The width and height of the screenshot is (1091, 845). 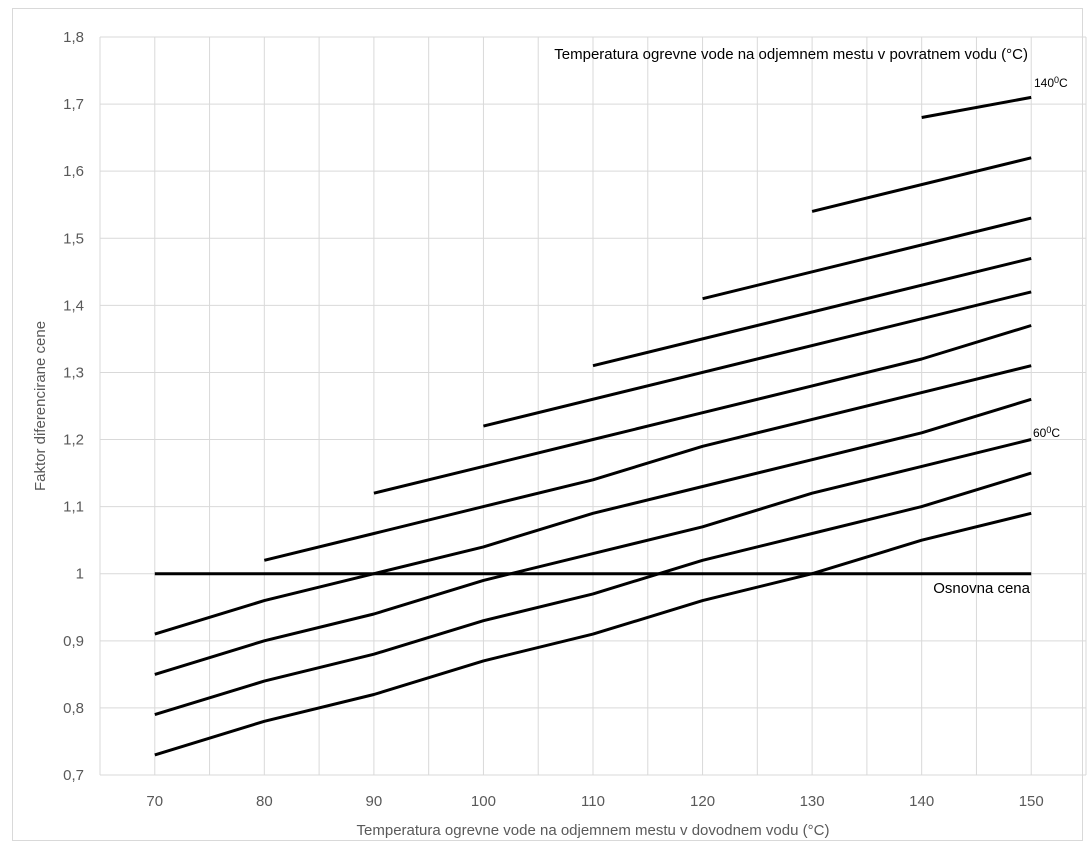 What do you see at coordinates (73, 406) in the screenshot?
I see `y-tick-labels: 0,7 0,8 0,9 1 1,1 1,2 1,3 1,4 1,5 1,6 1,7 1,8` at bounding box center [73, 406].